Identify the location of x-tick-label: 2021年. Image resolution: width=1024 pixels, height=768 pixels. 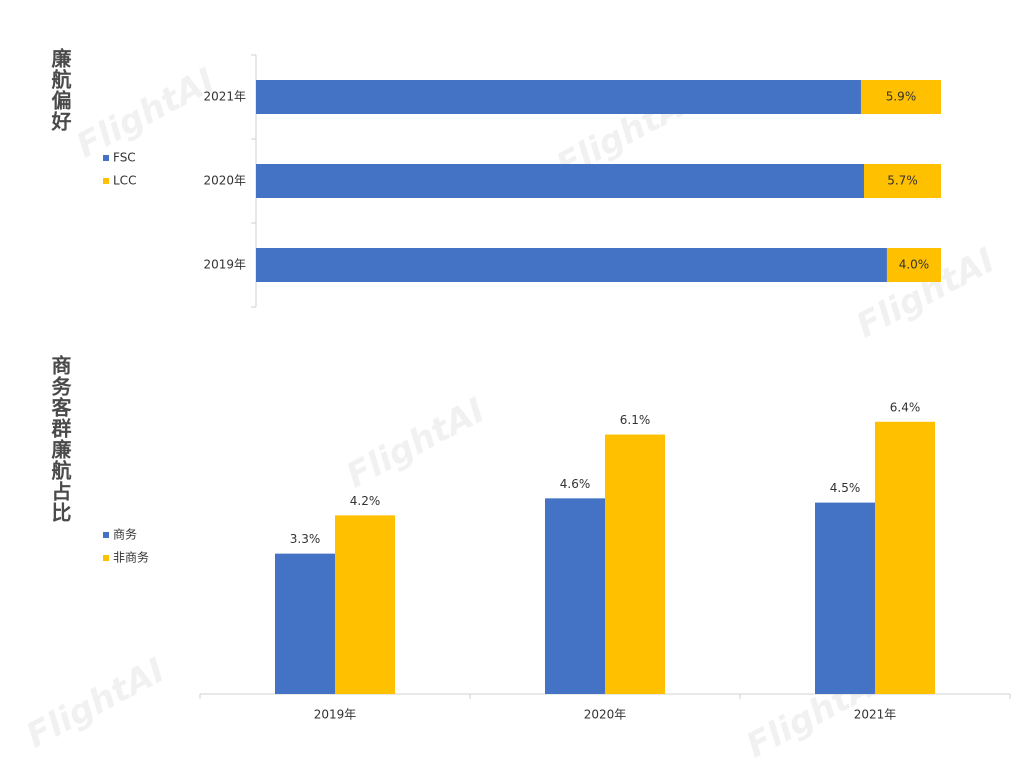
(875, 715).